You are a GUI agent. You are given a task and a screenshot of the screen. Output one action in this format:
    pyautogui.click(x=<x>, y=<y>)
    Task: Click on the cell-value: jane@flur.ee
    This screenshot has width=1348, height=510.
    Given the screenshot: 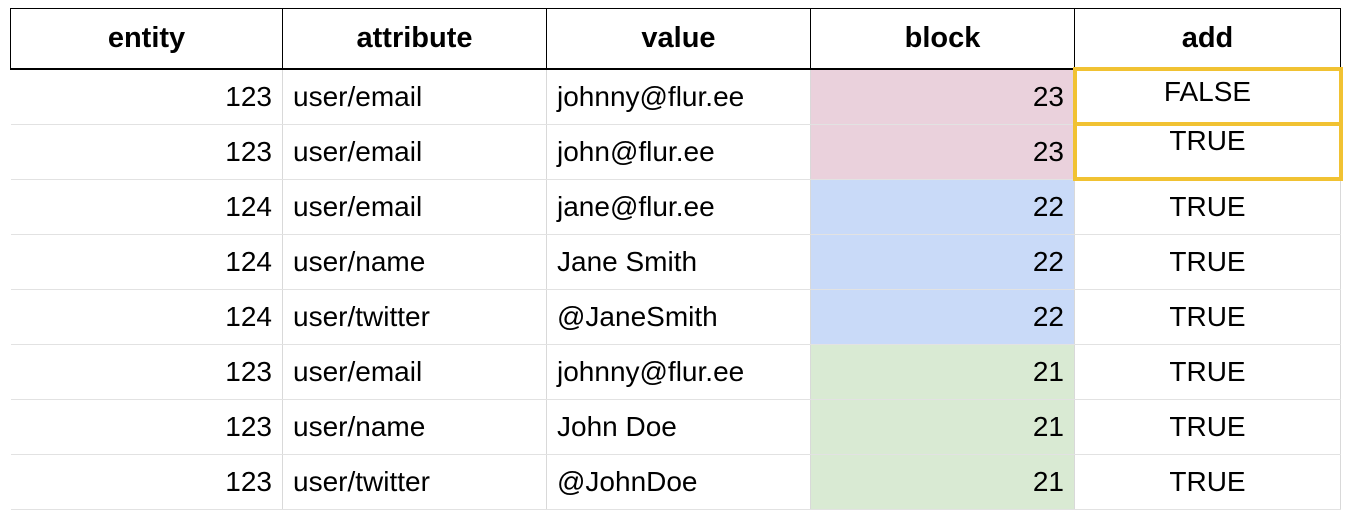 What is the action you would take?
    pyautogui.click(x=678, y=206)
    